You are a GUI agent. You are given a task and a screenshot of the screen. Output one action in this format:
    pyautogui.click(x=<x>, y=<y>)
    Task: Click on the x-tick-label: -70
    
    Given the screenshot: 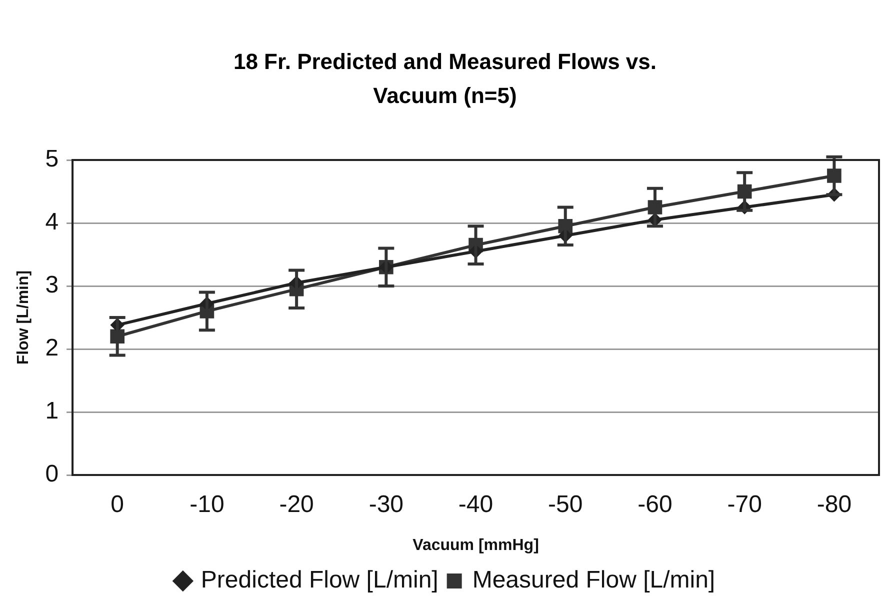 What is the action you would take?
    pyautogui.click(x=744, y=504)
    